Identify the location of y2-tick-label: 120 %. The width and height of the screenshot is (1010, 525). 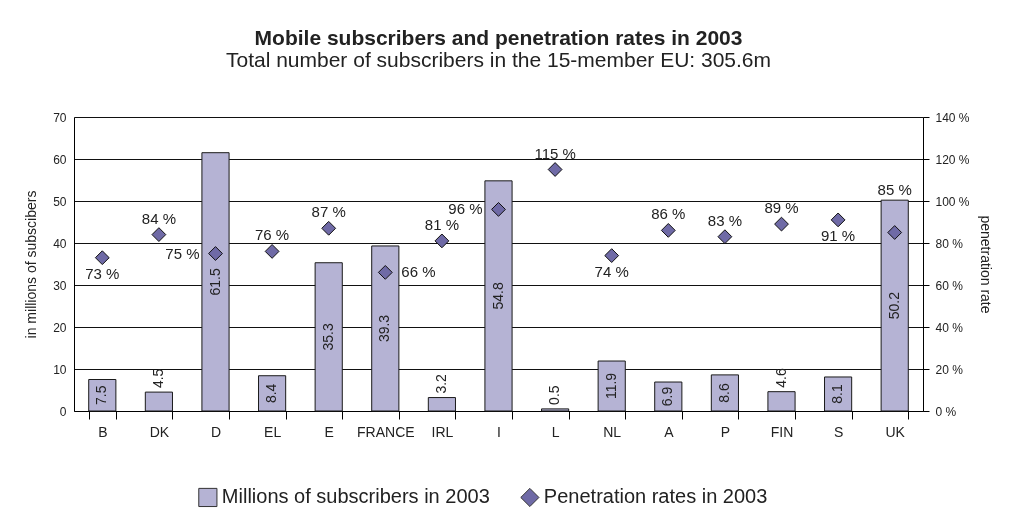
(952, 159).